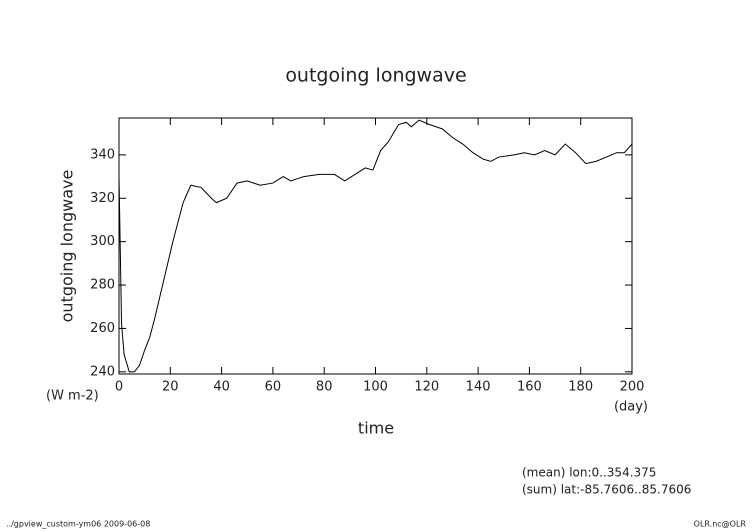 The width and height of the screenshot is (752, 532). What do you see at coordinates (376, 428) in the screenshot?
I see `x-axis-label: time` at bounding box center [376, 428].